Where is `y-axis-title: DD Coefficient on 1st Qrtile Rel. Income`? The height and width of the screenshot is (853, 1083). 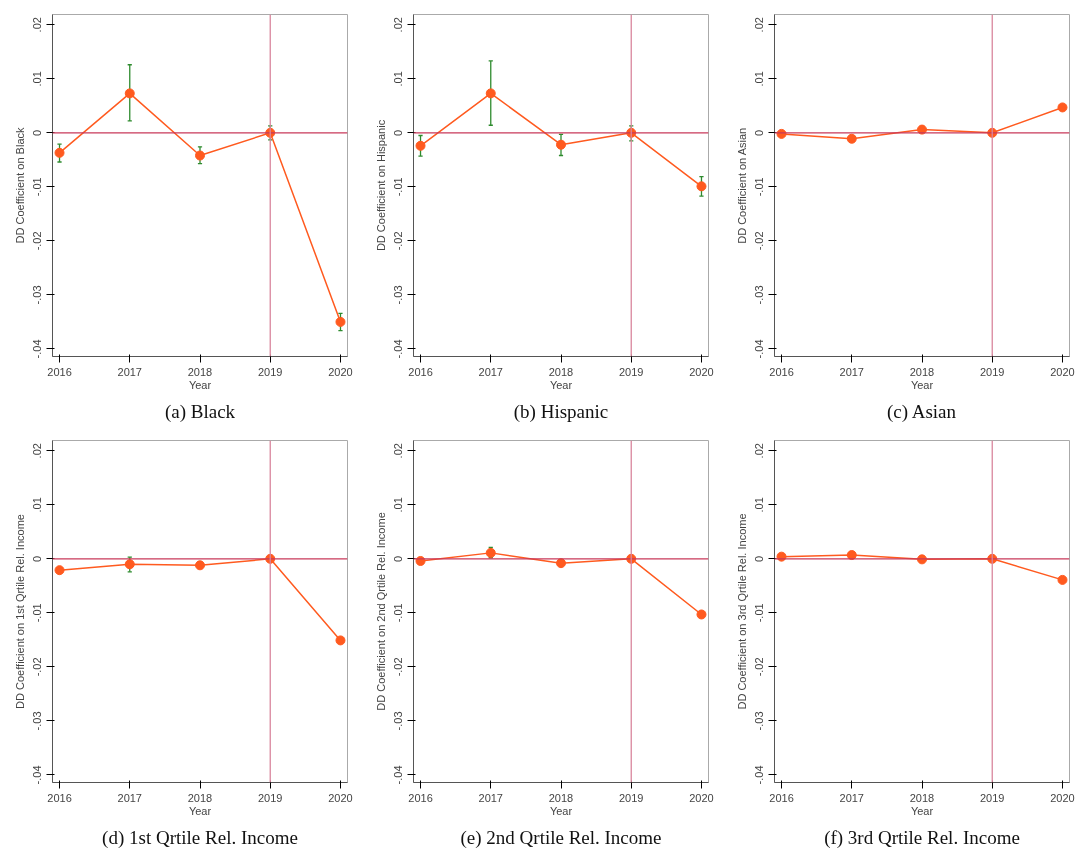
y-axis-title: DD Coefficient on 1st Qrtile Rel. Income is located at coordinates (19, 611).